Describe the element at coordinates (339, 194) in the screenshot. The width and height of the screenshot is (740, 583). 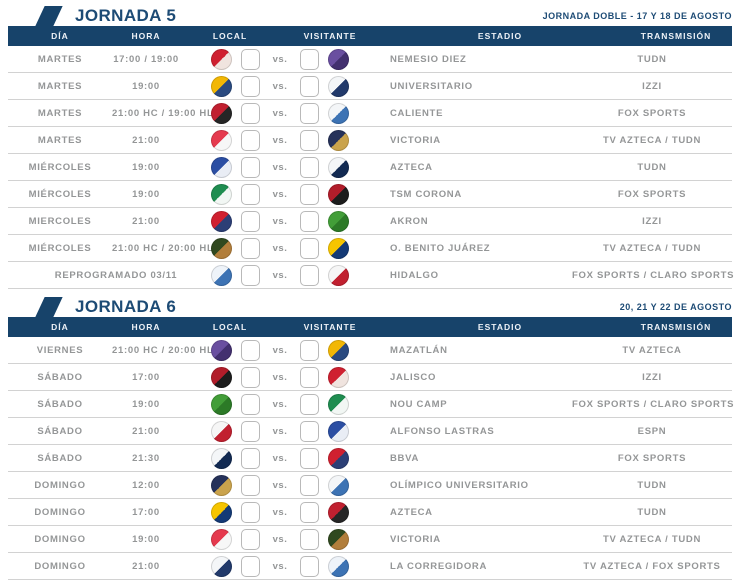
I see `team-logo-atlas` at that location.